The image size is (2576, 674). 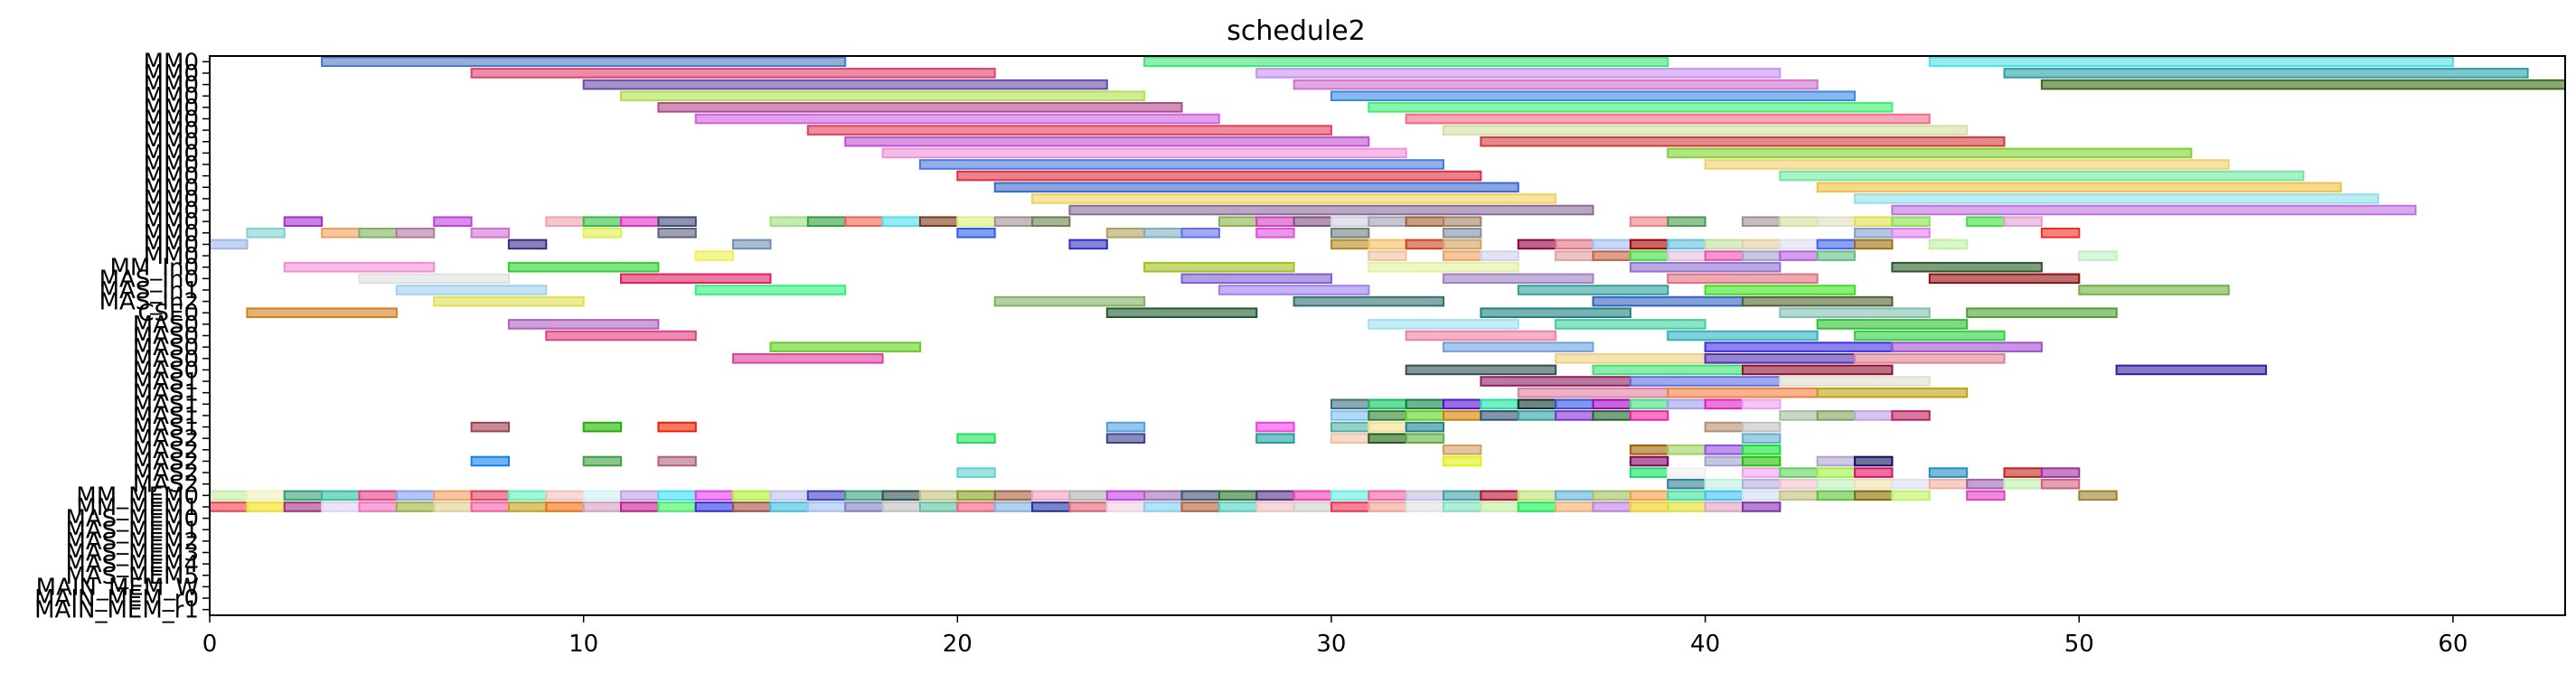 I want to click on y-tick-label: MAS2, so click(x=166, y=473).